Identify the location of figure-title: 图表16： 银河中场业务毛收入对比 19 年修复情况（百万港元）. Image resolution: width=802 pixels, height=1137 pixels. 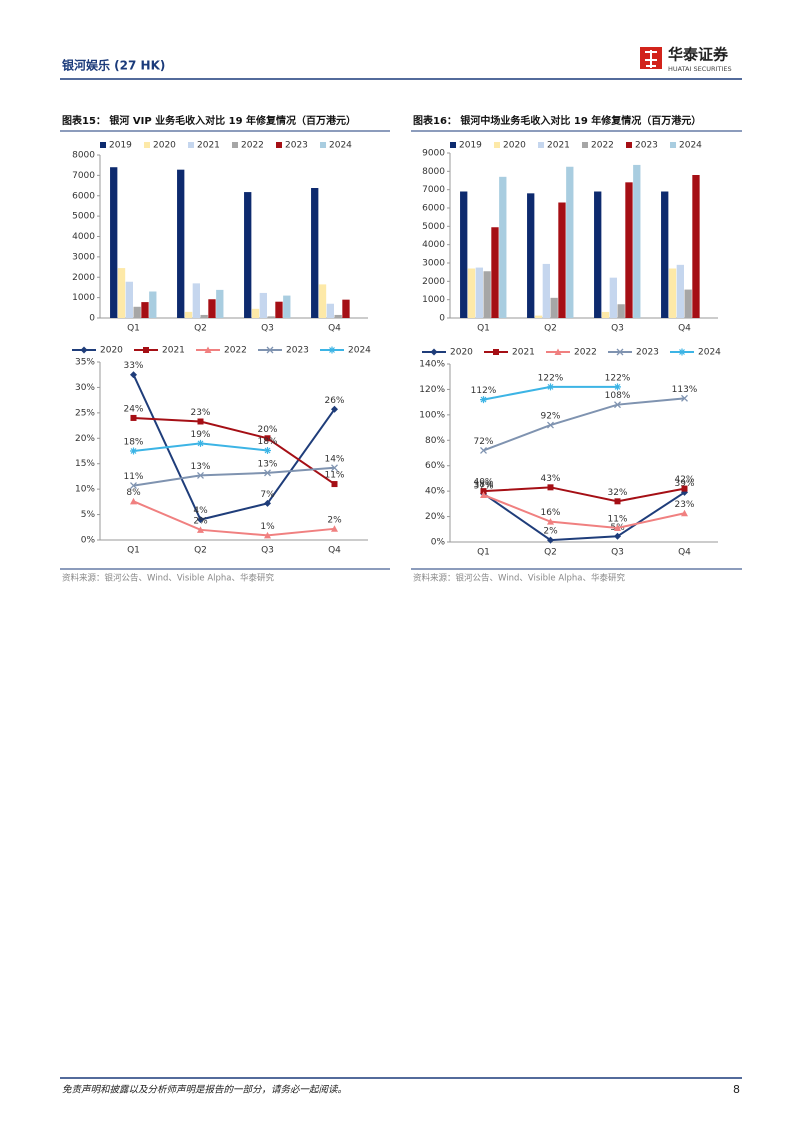
(557, 120).